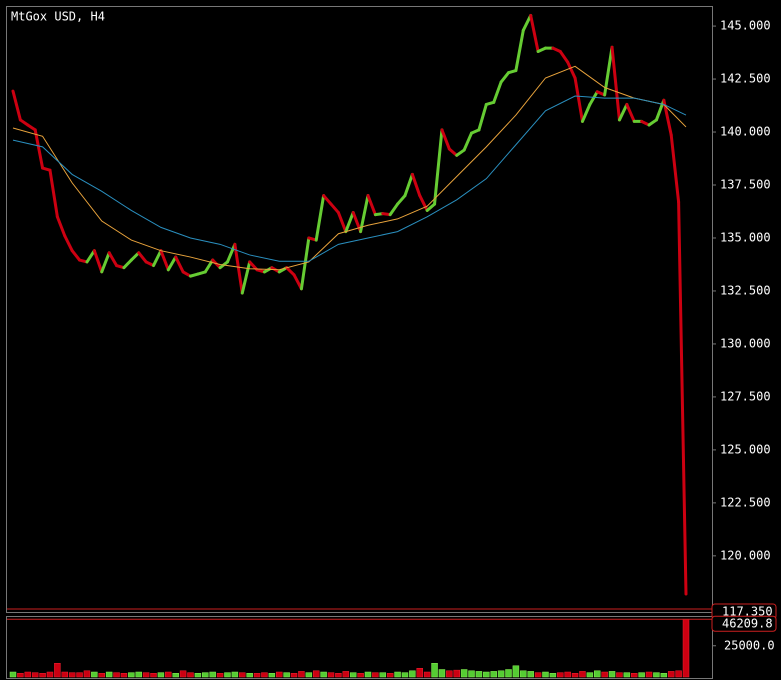 Image resolution: width=781 pixels, height=680 pixels. What do you see at coordinates (745, 449) in the screenshot?
I see `y-tick-label: 125.000` at bounding box center [745, 449].